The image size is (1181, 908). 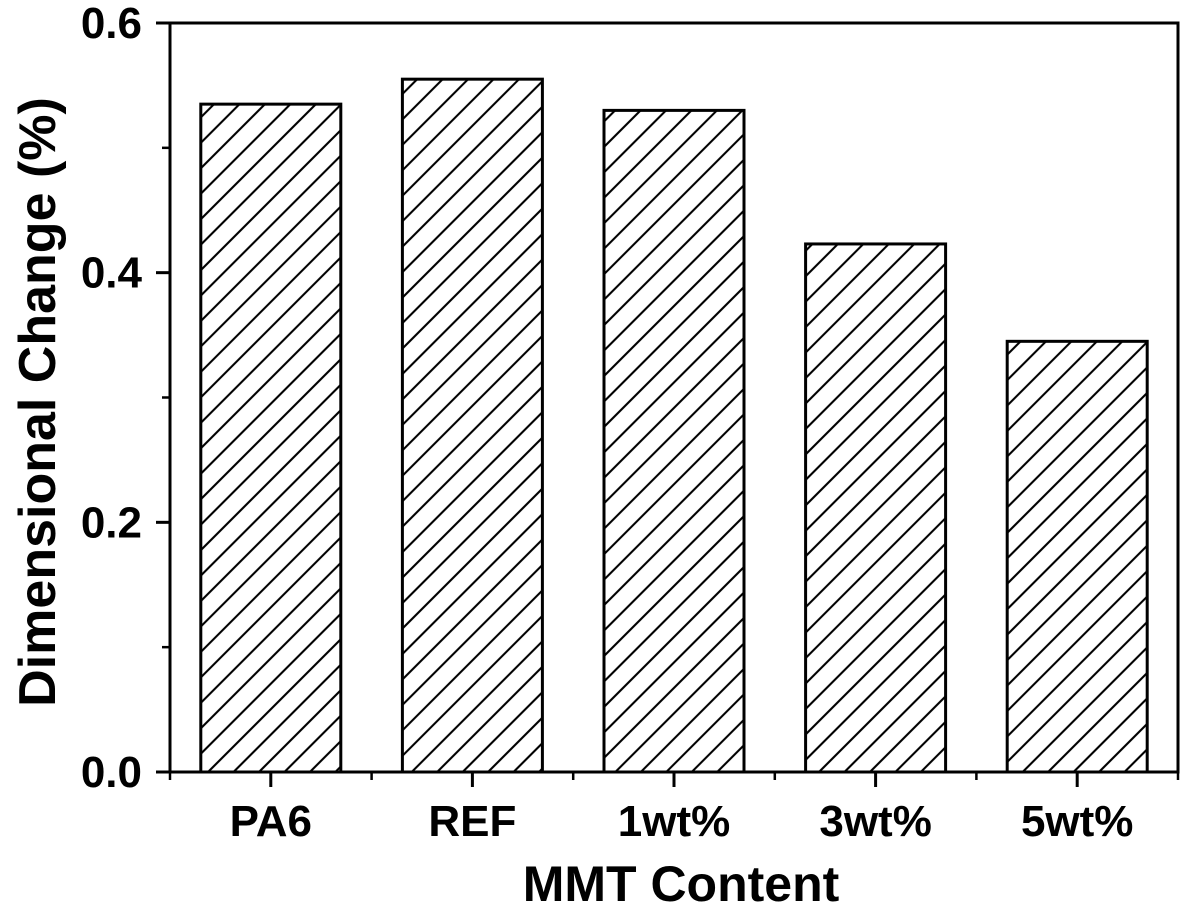 What do you see at coordinates (472, 425) in the screenshot?
I see `bar-ref` at bounding box center [472, 425].